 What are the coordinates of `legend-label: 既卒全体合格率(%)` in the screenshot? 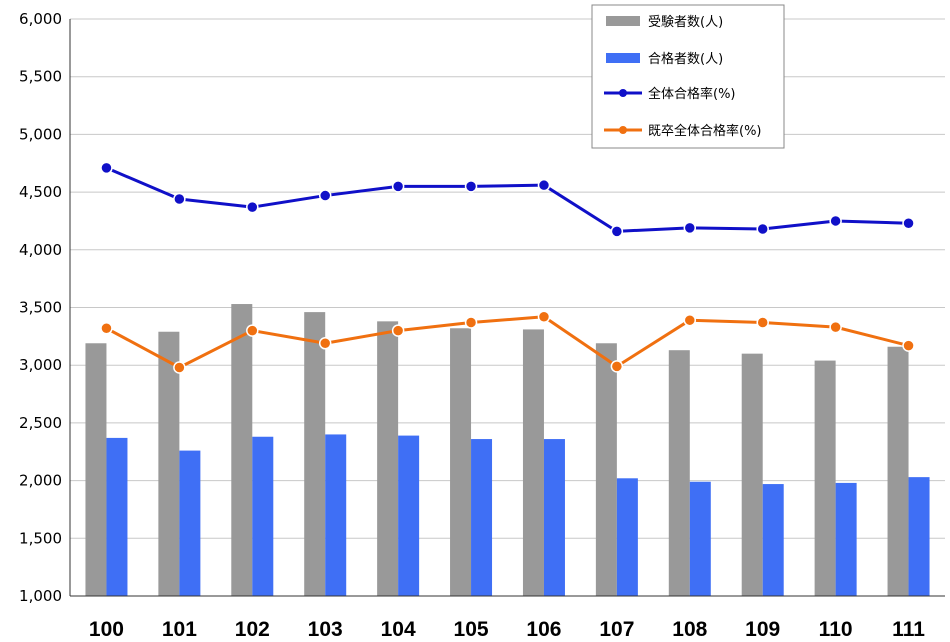 It's located at (705, 131).